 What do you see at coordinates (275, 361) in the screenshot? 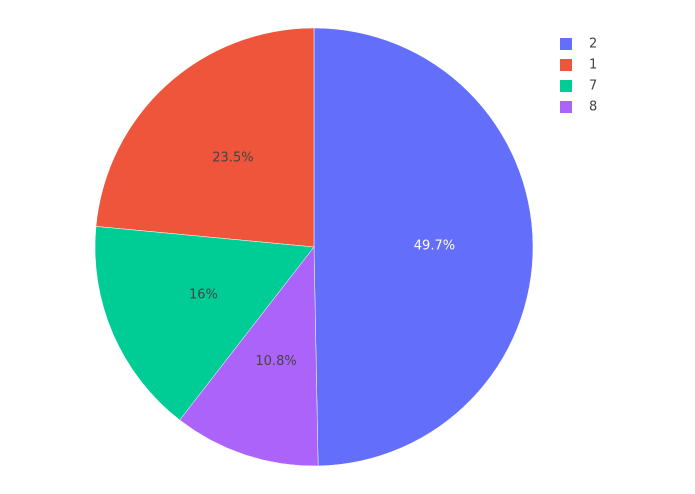
I see `slice-label: 10.8%` at bounding box center [275, 361].